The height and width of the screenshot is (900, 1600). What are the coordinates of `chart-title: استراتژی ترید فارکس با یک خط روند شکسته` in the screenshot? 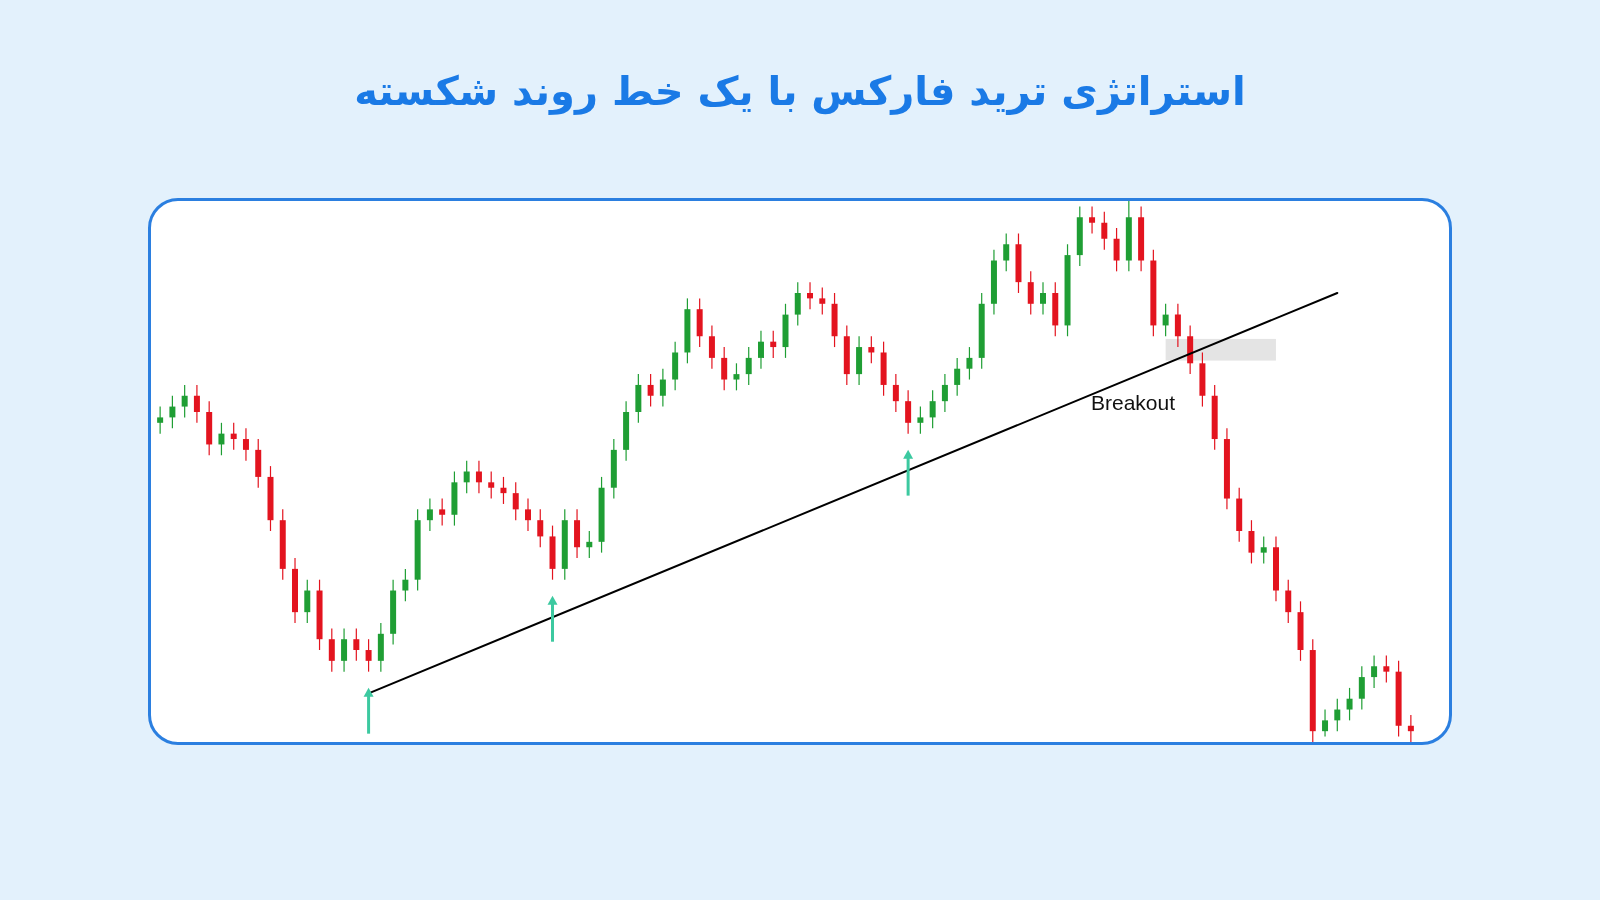 It's located at (800, 91).